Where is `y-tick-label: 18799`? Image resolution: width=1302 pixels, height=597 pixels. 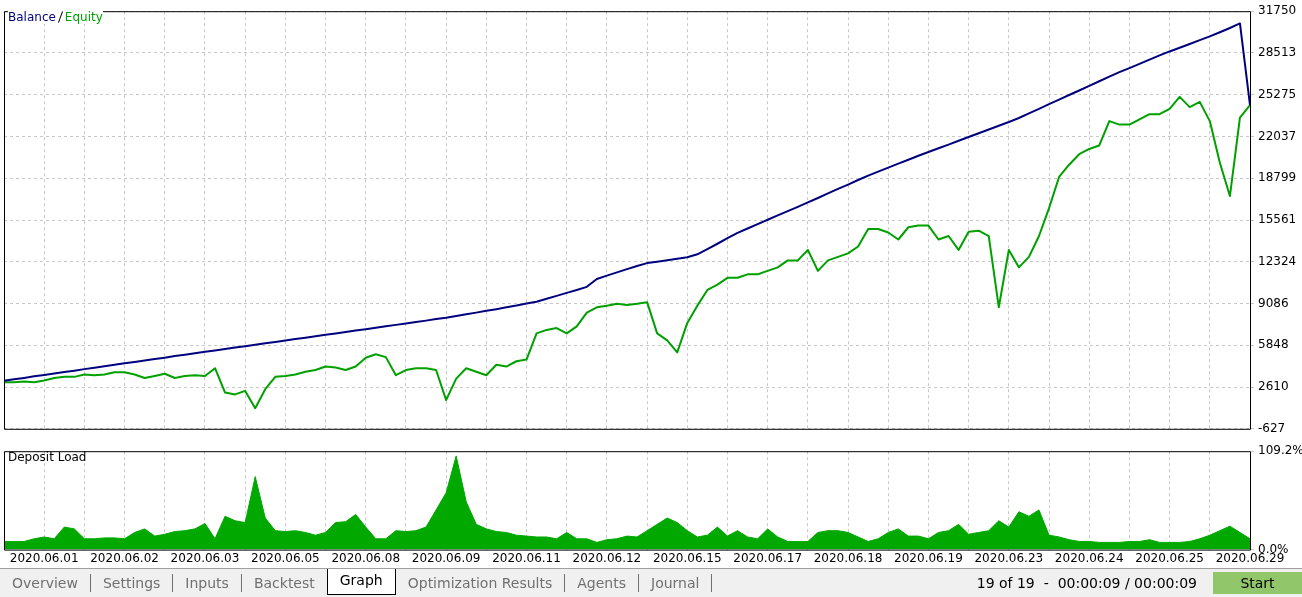
y-tick-label: 18799 is located at coordinates (1277, 177).